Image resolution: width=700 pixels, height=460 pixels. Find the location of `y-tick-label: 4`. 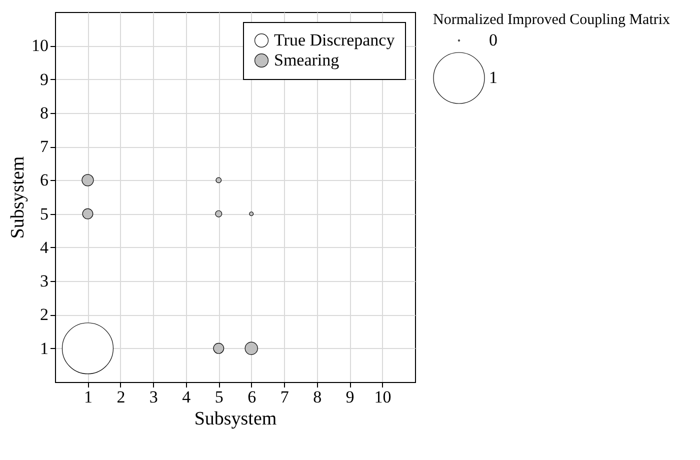

y-tick-label: 4 is located at coordinates (44, 247).